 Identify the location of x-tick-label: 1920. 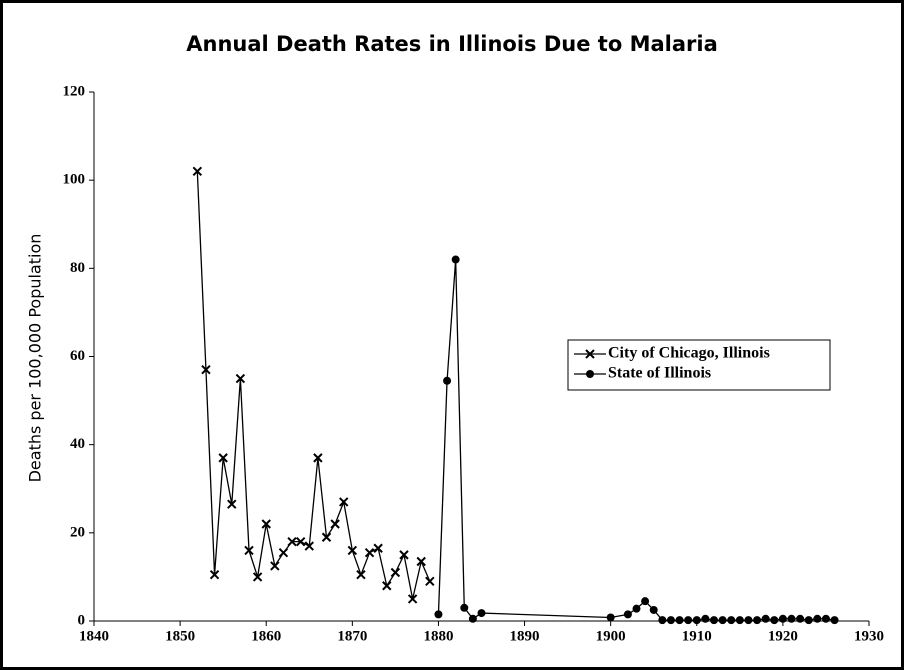
(783, 636).